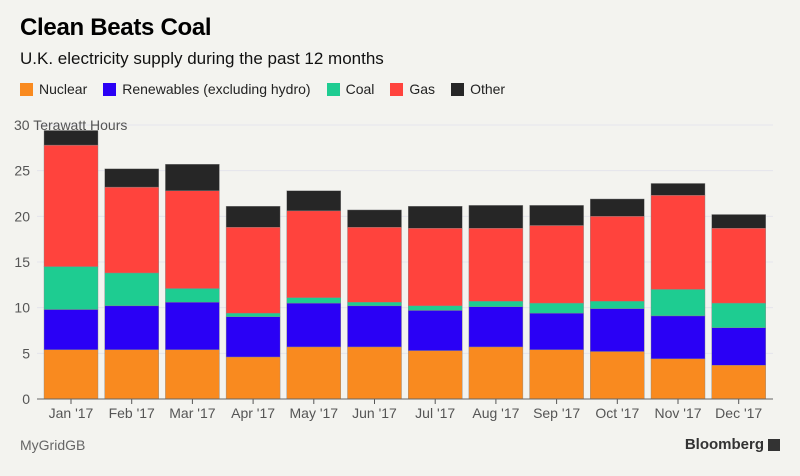 The width and height of the screenshot is (800, 476). I want to click on y-tick-label: 10, so click(22, 308).